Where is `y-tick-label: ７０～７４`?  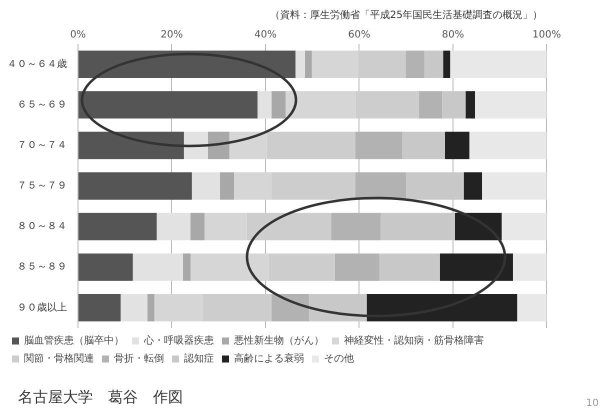 y-tick-label: ７０～７４ is located at coordinates (42, 146).